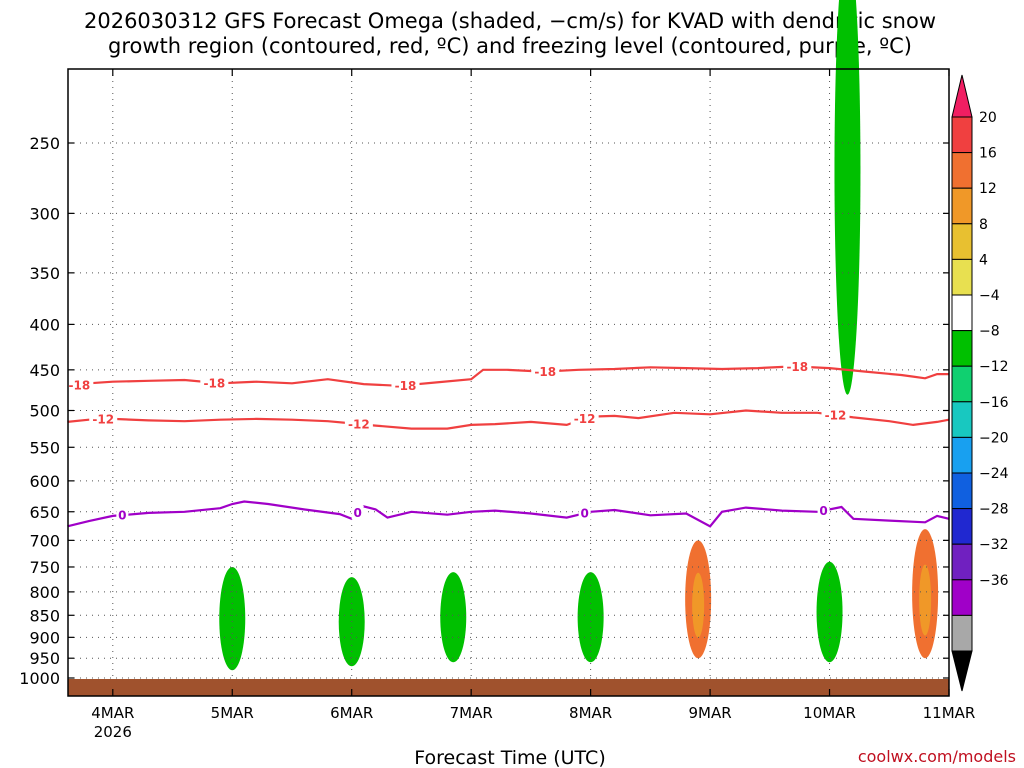 The image size is (1024, 768). I want to click on ytick-label-950: 950, so click(44, 658).